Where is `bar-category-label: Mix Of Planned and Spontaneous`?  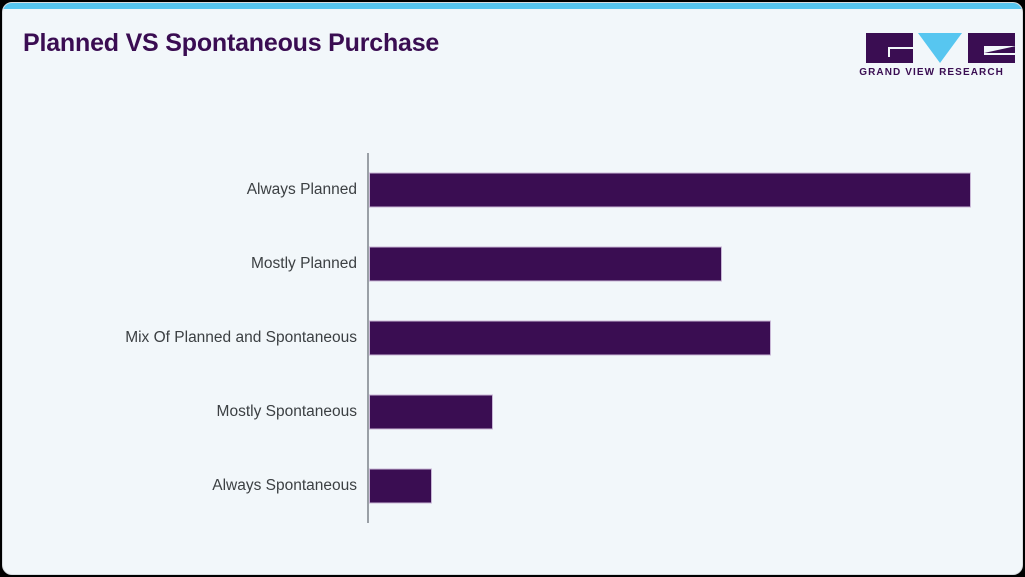
bar-category-label: Mix Of Planned and Spontaneous is located at coordinates (241, 337).